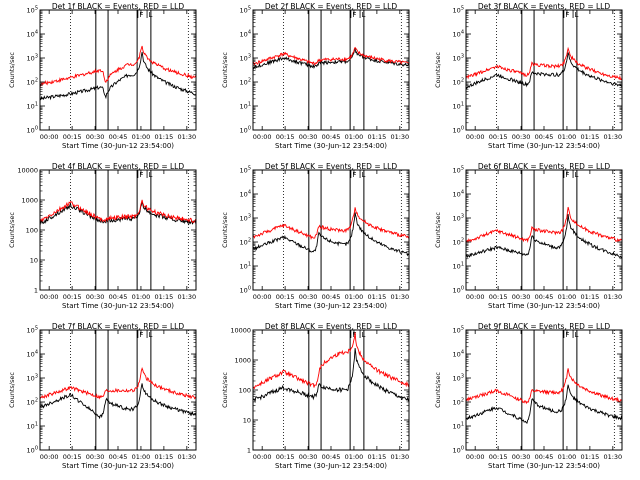 The height and width of the screenshot is (480, 640). What do you see at coordinates (118, 326) in the screenshot?
I see `panel-title: Det 7f BLACK = Events, RED = LLD` at bounding box center [118, 326].